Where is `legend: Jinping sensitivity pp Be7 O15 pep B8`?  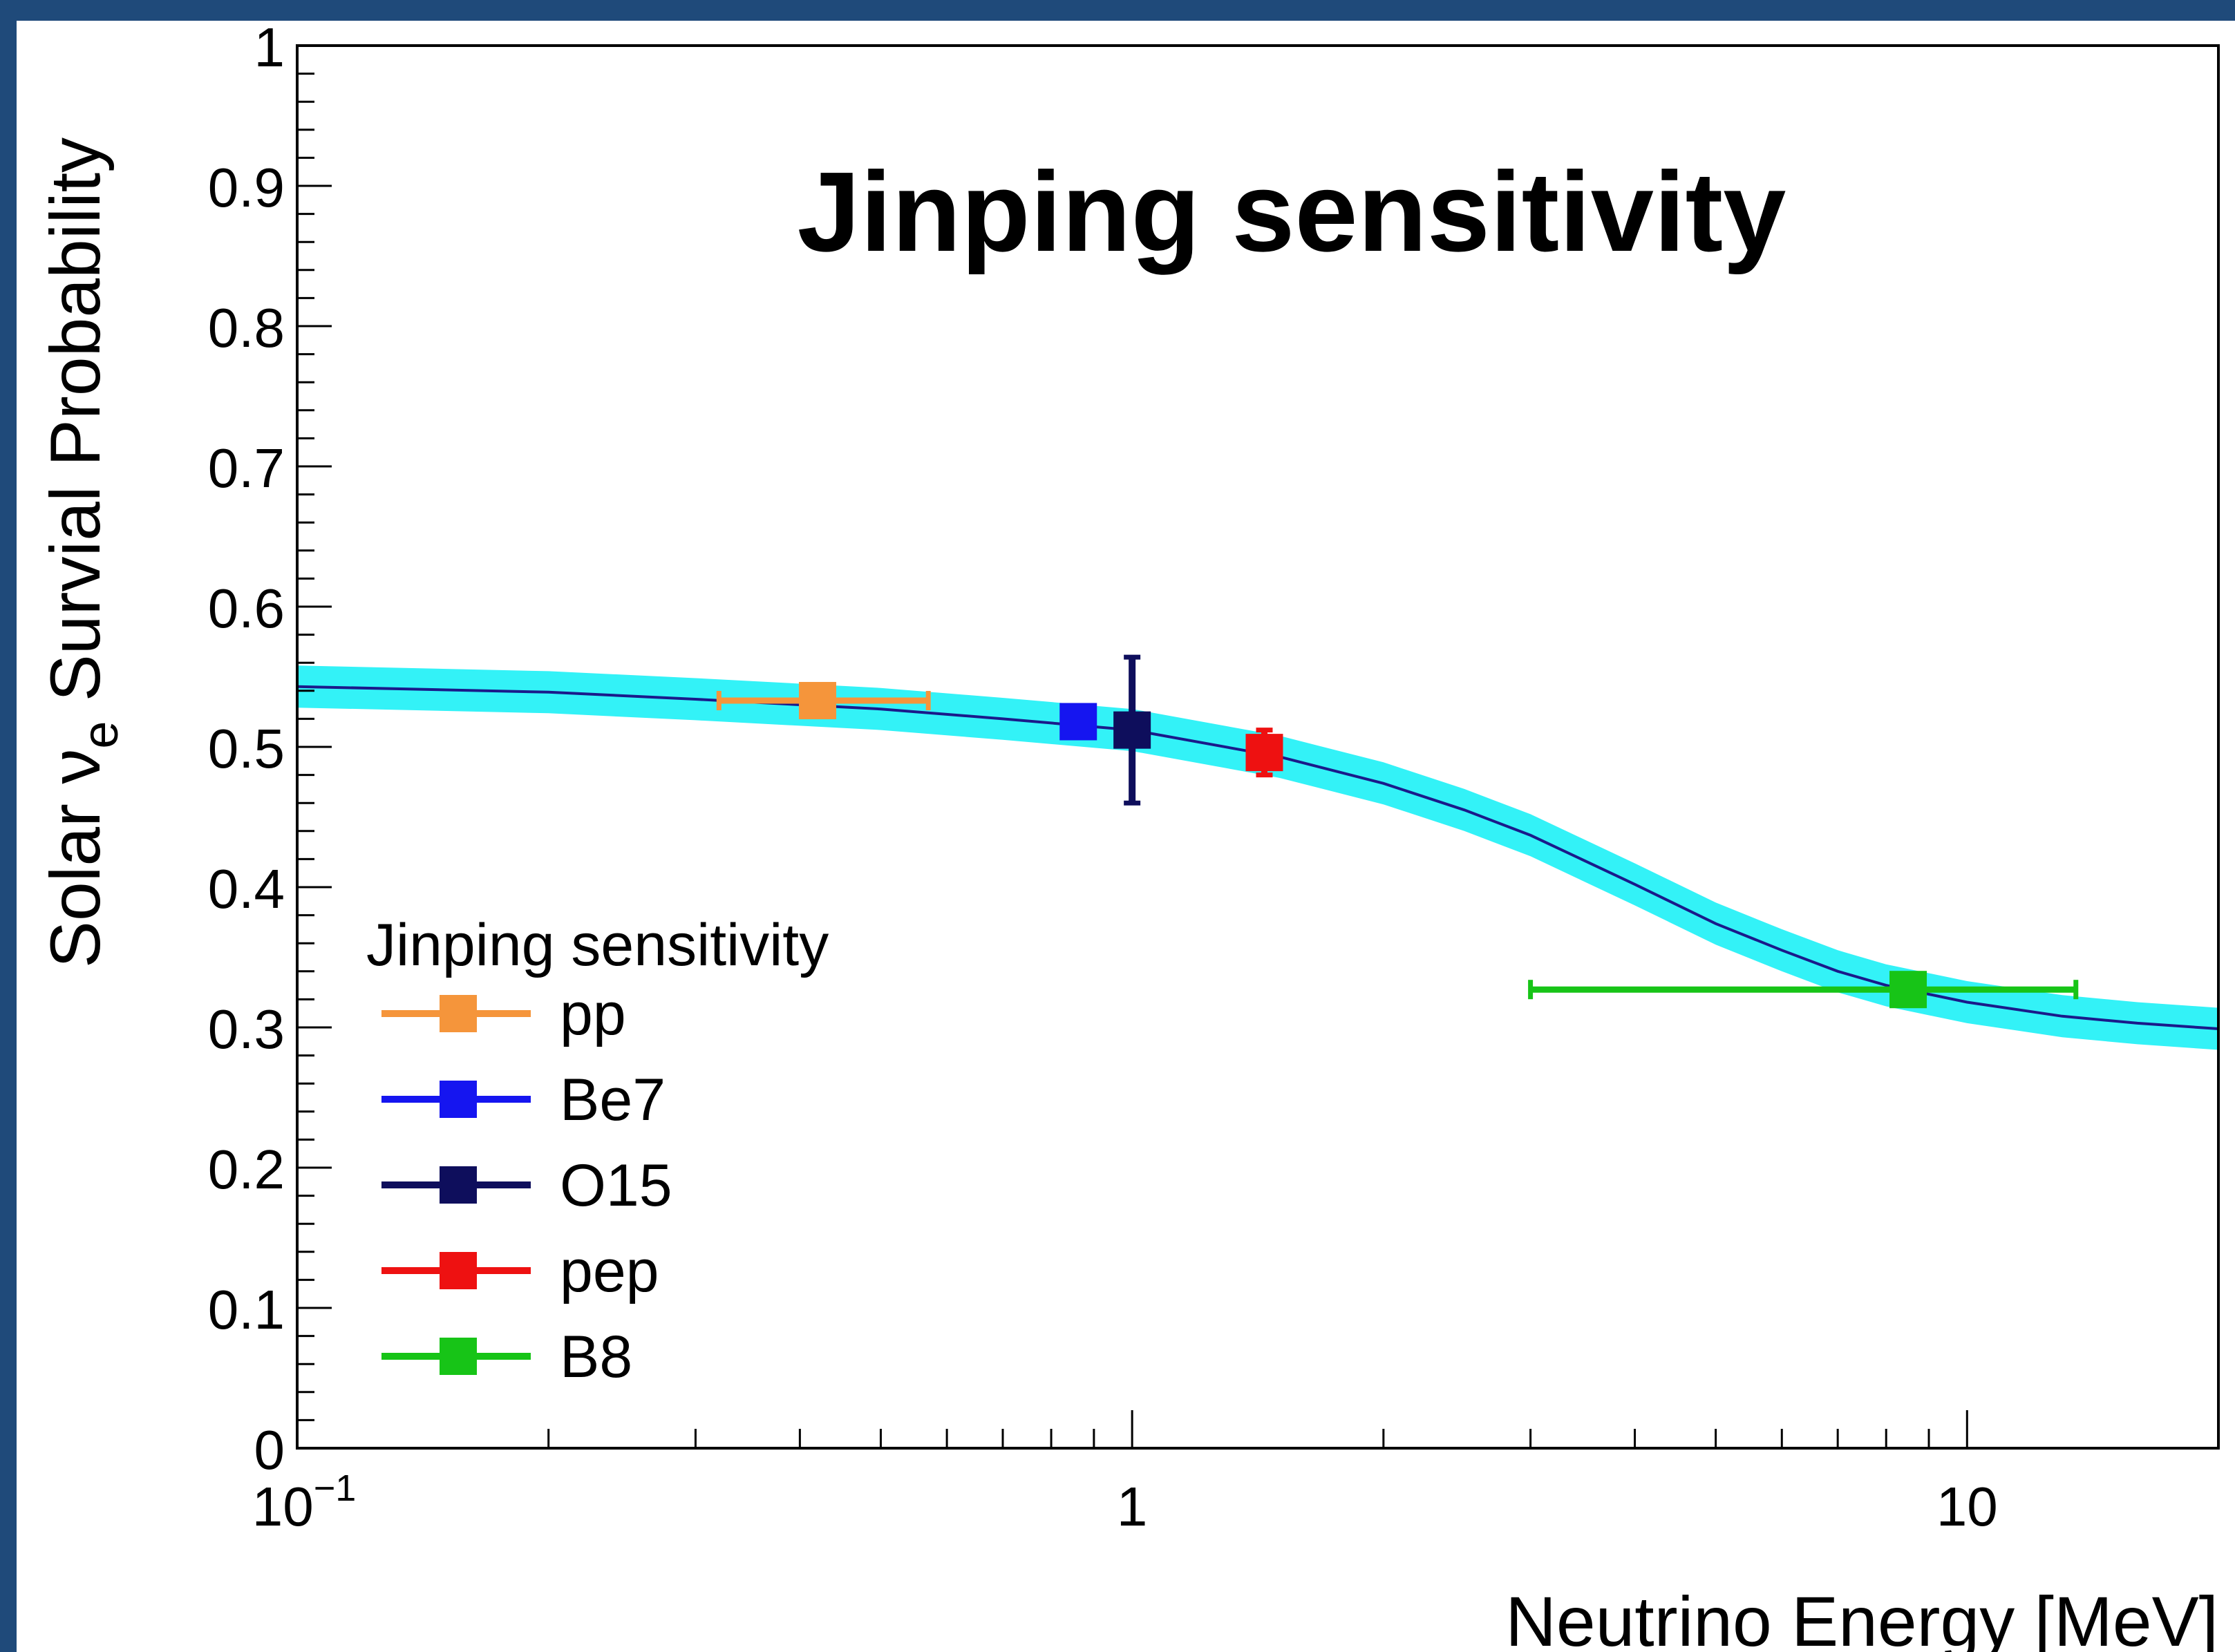 legend: Jinping sensitivity pp Be7 O15 pep B8 is located at coordinates (597, 1151).